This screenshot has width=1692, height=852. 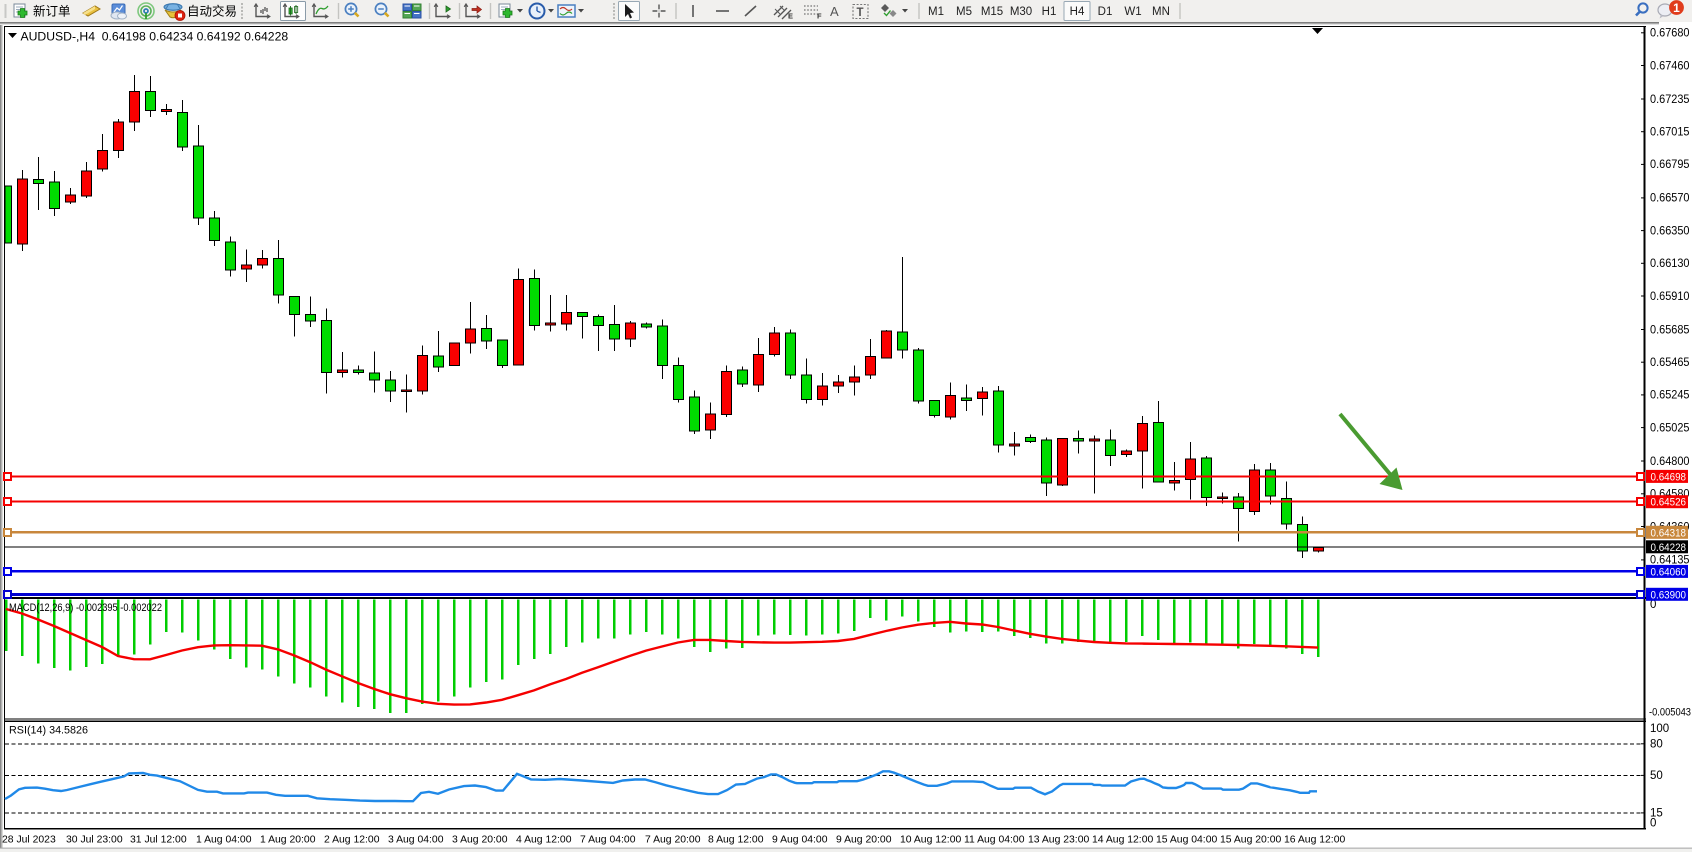 What do you see at coordinates (992, 12) in the screenshot?
I see `svg-text: M15` at bounding box center [992, 12].